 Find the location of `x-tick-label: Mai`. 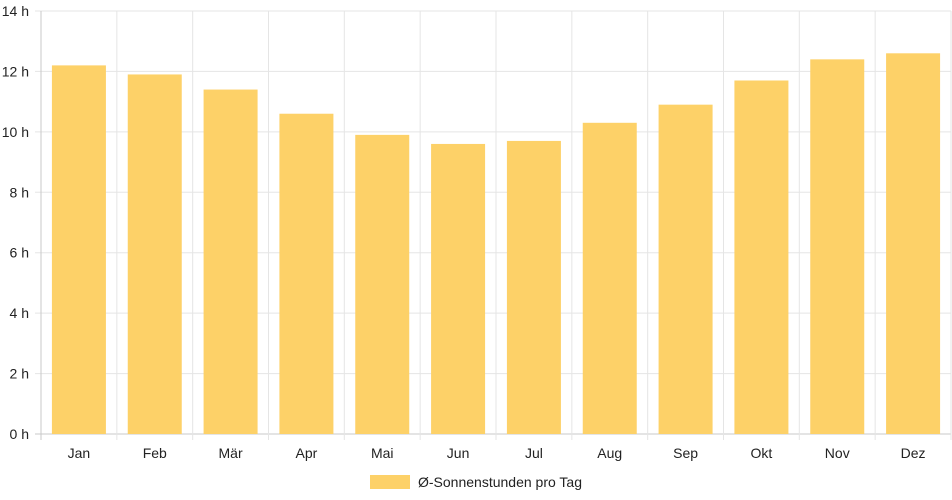

x-tick-label: Mai is located at coordinates (382, 453).